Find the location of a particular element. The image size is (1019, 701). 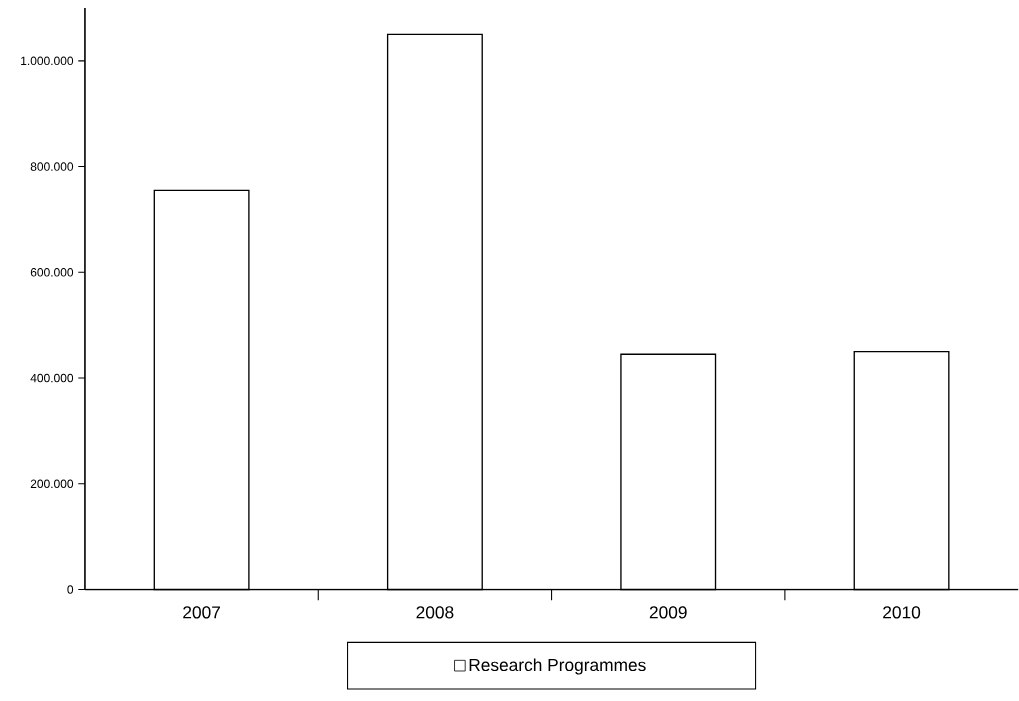

y-tick-label: 0 is located at coordinates (70, 589).